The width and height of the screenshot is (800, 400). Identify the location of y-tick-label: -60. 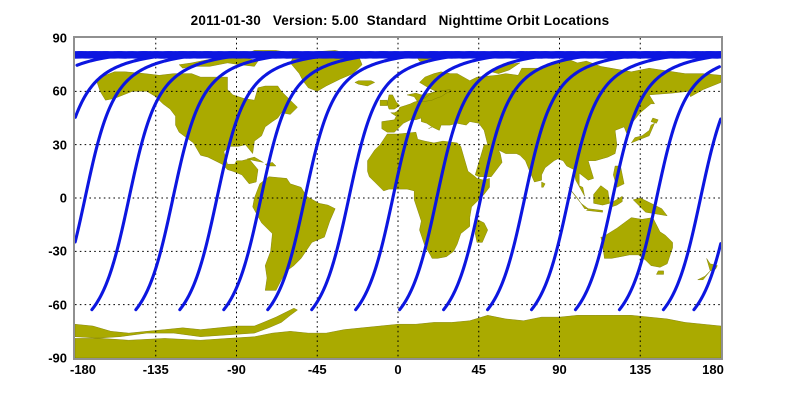
(57, 305).